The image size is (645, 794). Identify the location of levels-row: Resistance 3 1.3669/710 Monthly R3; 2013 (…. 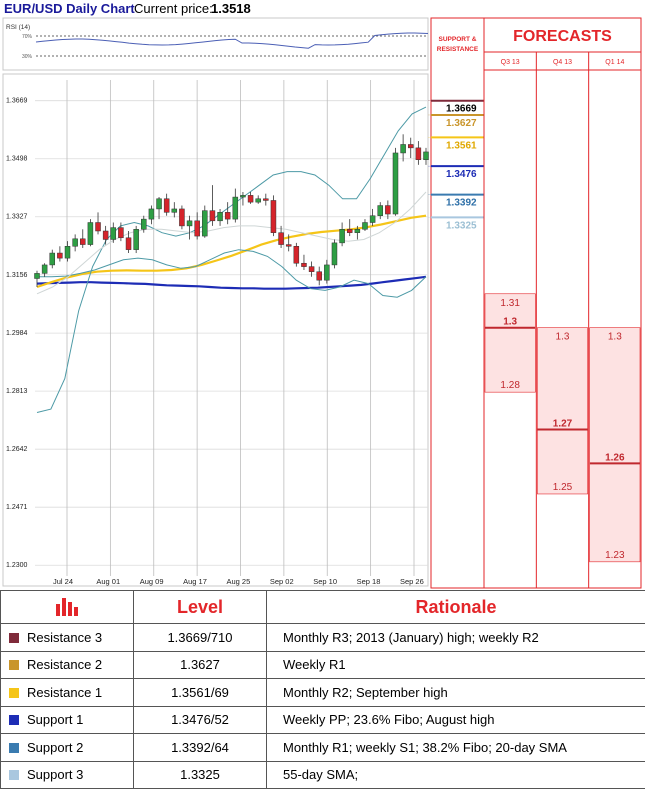
(322, 637).